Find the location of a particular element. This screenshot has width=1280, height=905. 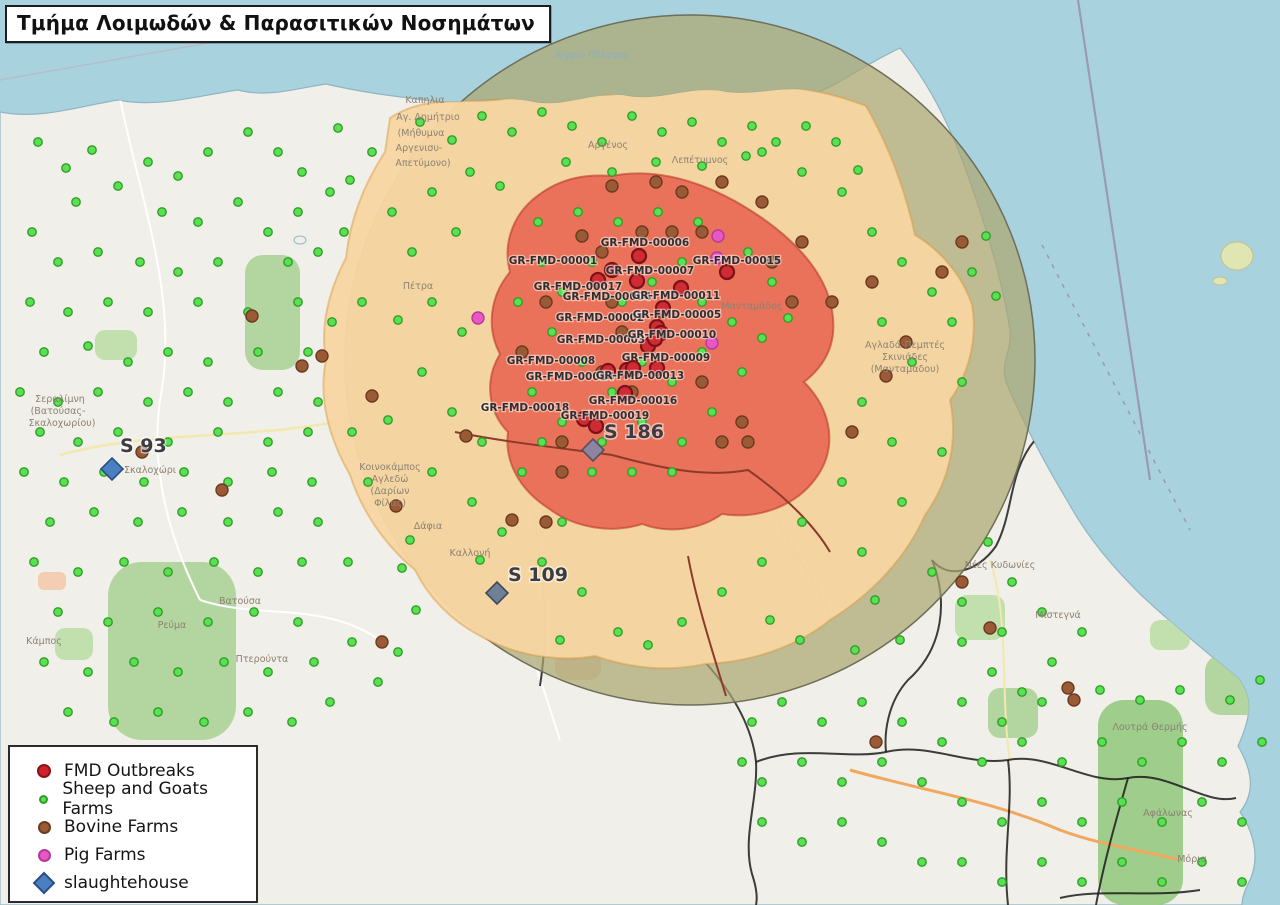

place-label: (Μανταμάδου) is located at coordinates (905, 369).